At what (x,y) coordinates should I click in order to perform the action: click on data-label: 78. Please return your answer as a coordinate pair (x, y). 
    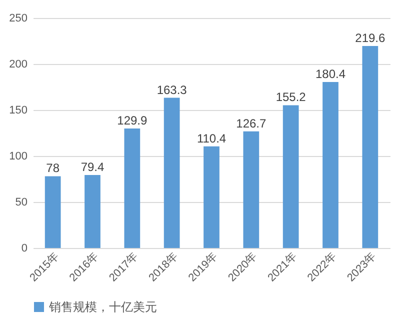
    Looking at the image, I should click on (53, 168).